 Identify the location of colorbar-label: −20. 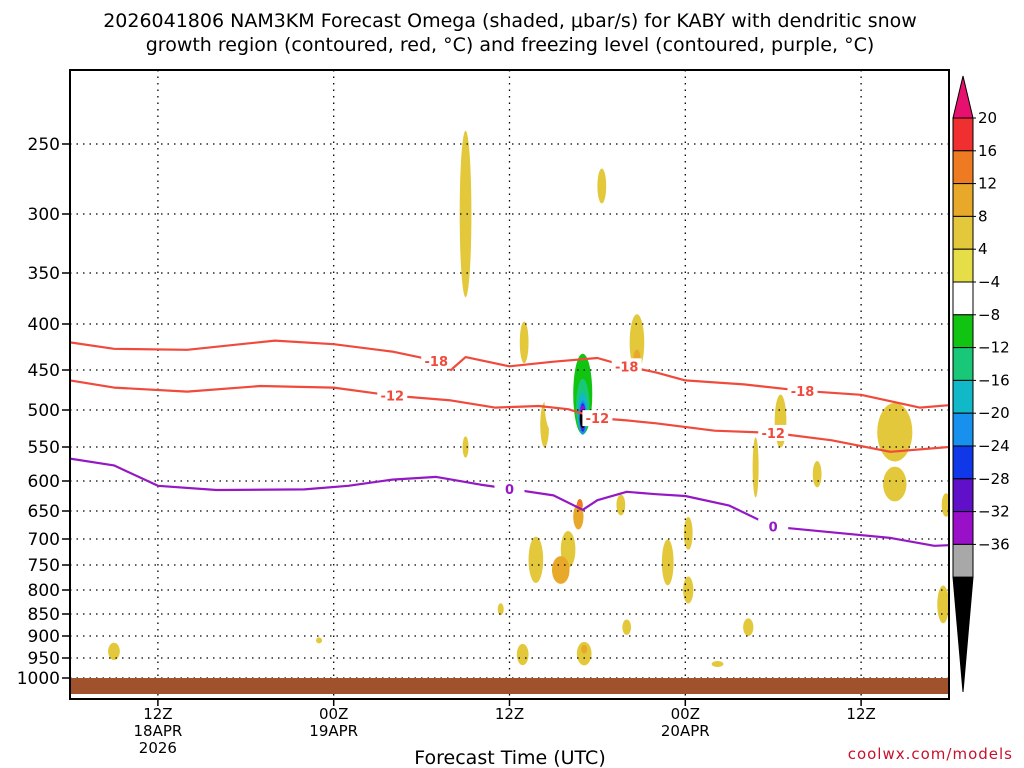
(994, 413).